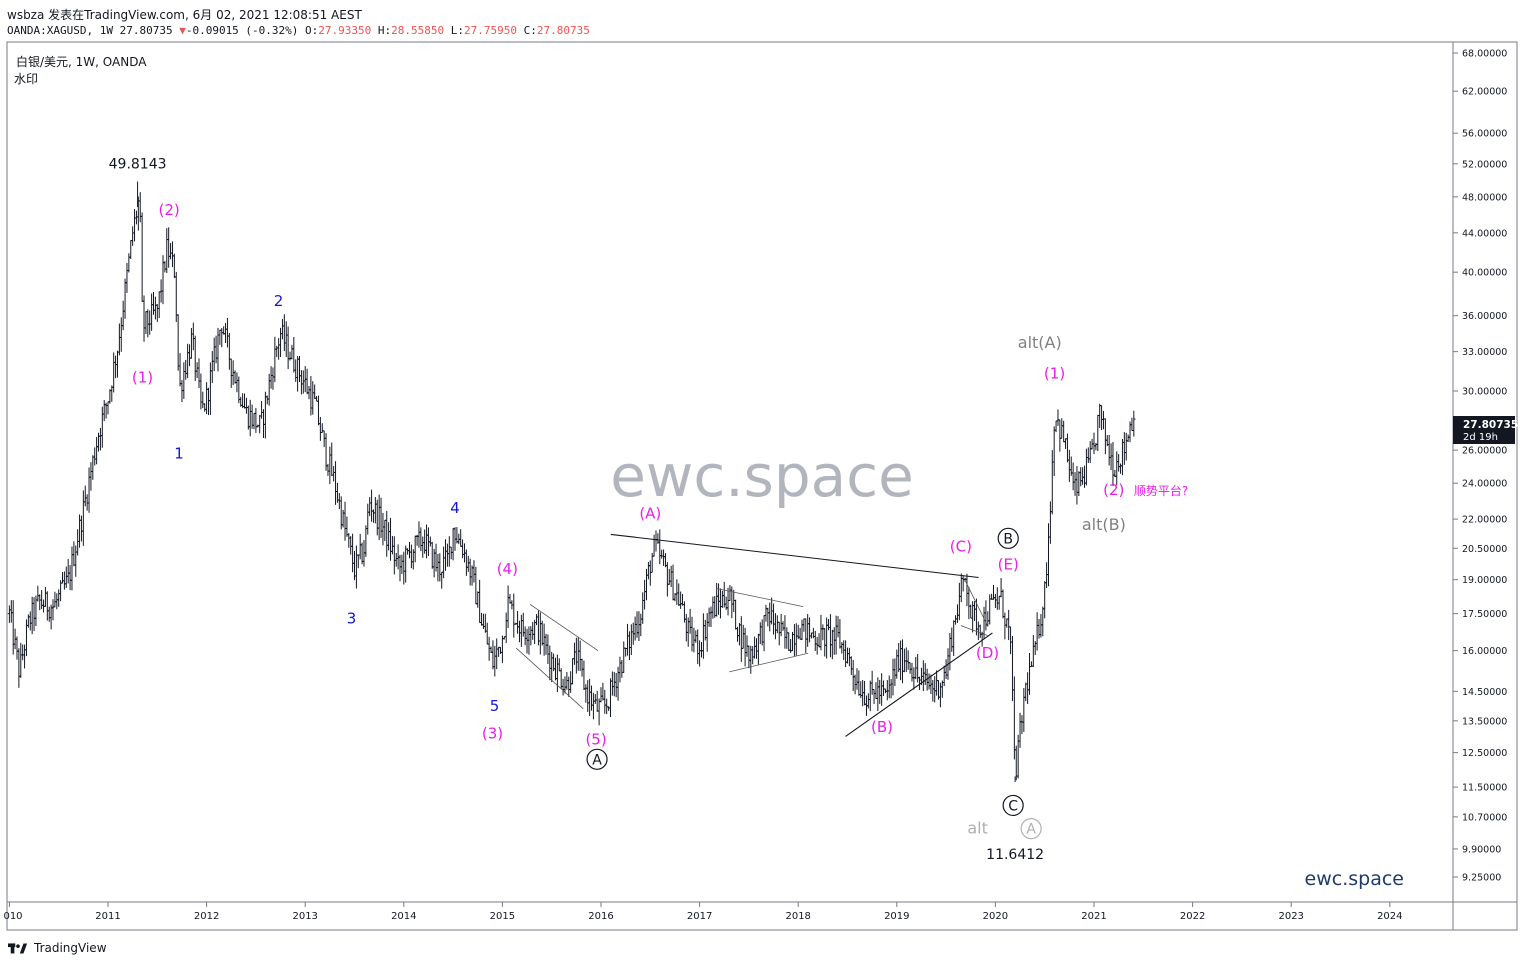  I want to click on circled-wave-label: C, so click(1013, 805).